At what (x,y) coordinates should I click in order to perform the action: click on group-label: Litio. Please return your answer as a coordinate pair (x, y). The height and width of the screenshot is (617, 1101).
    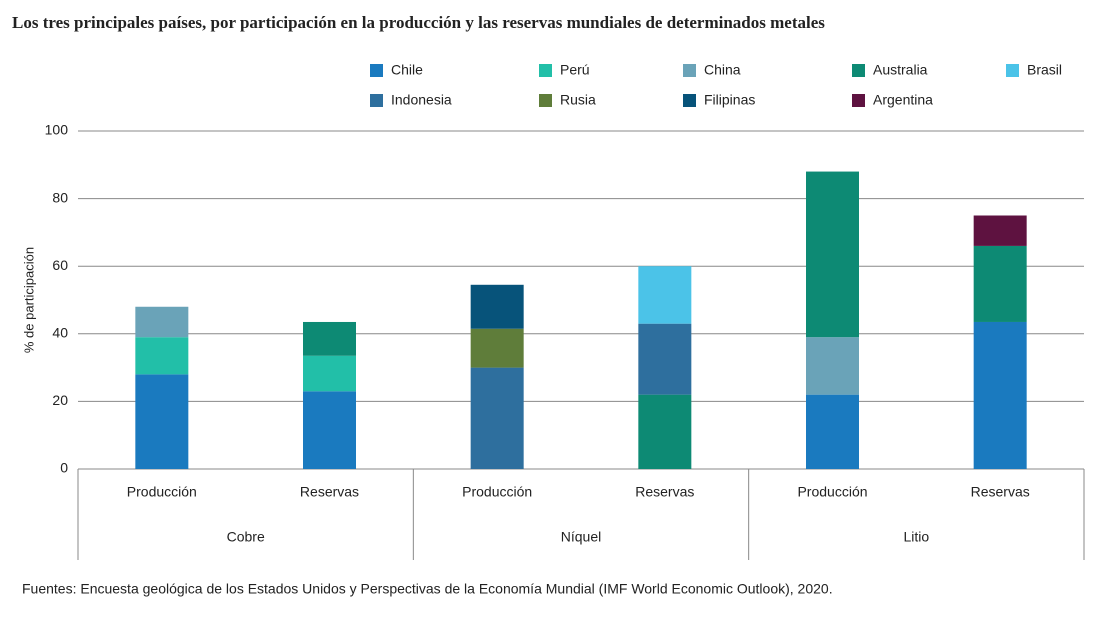
    Looking at the image, I should click on (916, 537).